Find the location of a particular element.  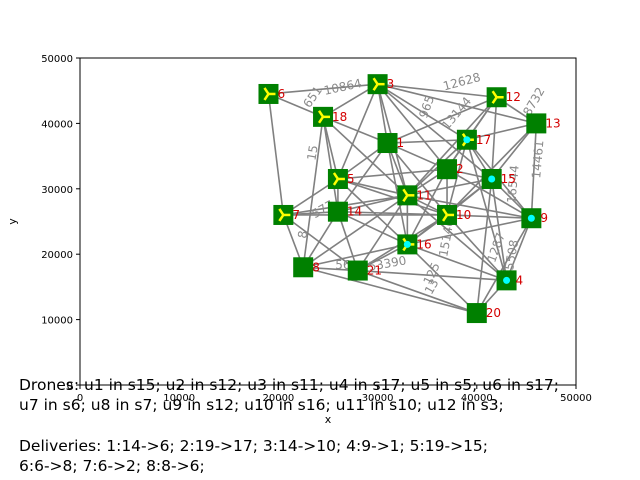

y-tick-label: 50000 is located at coordinates (57, 59).